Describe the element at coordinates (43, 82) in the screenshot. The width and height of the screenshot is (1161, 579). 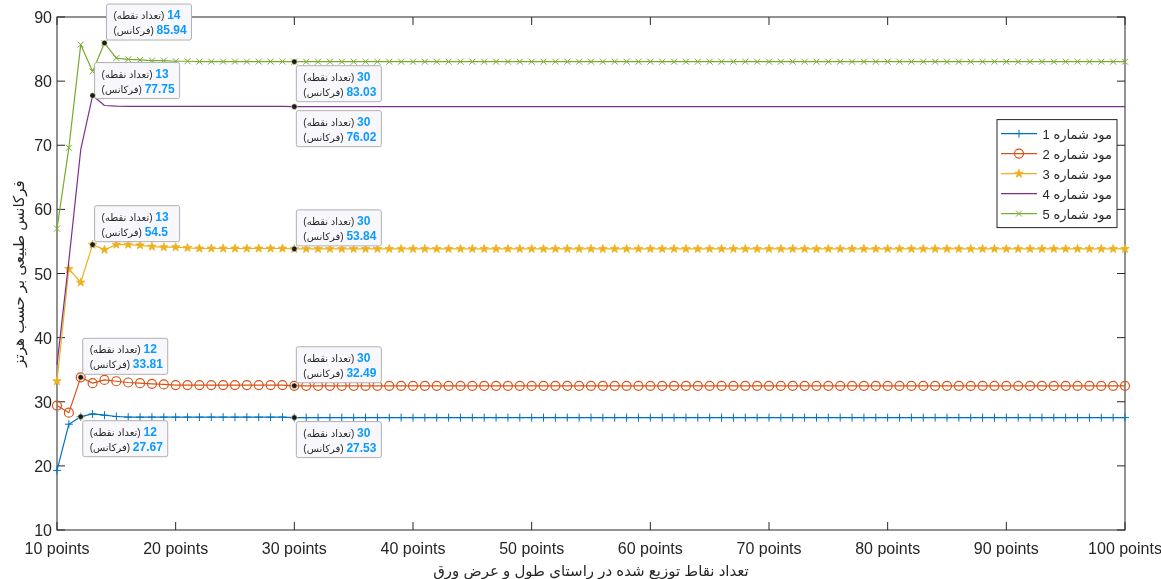
I see `y-tick-label: 80` at that location.